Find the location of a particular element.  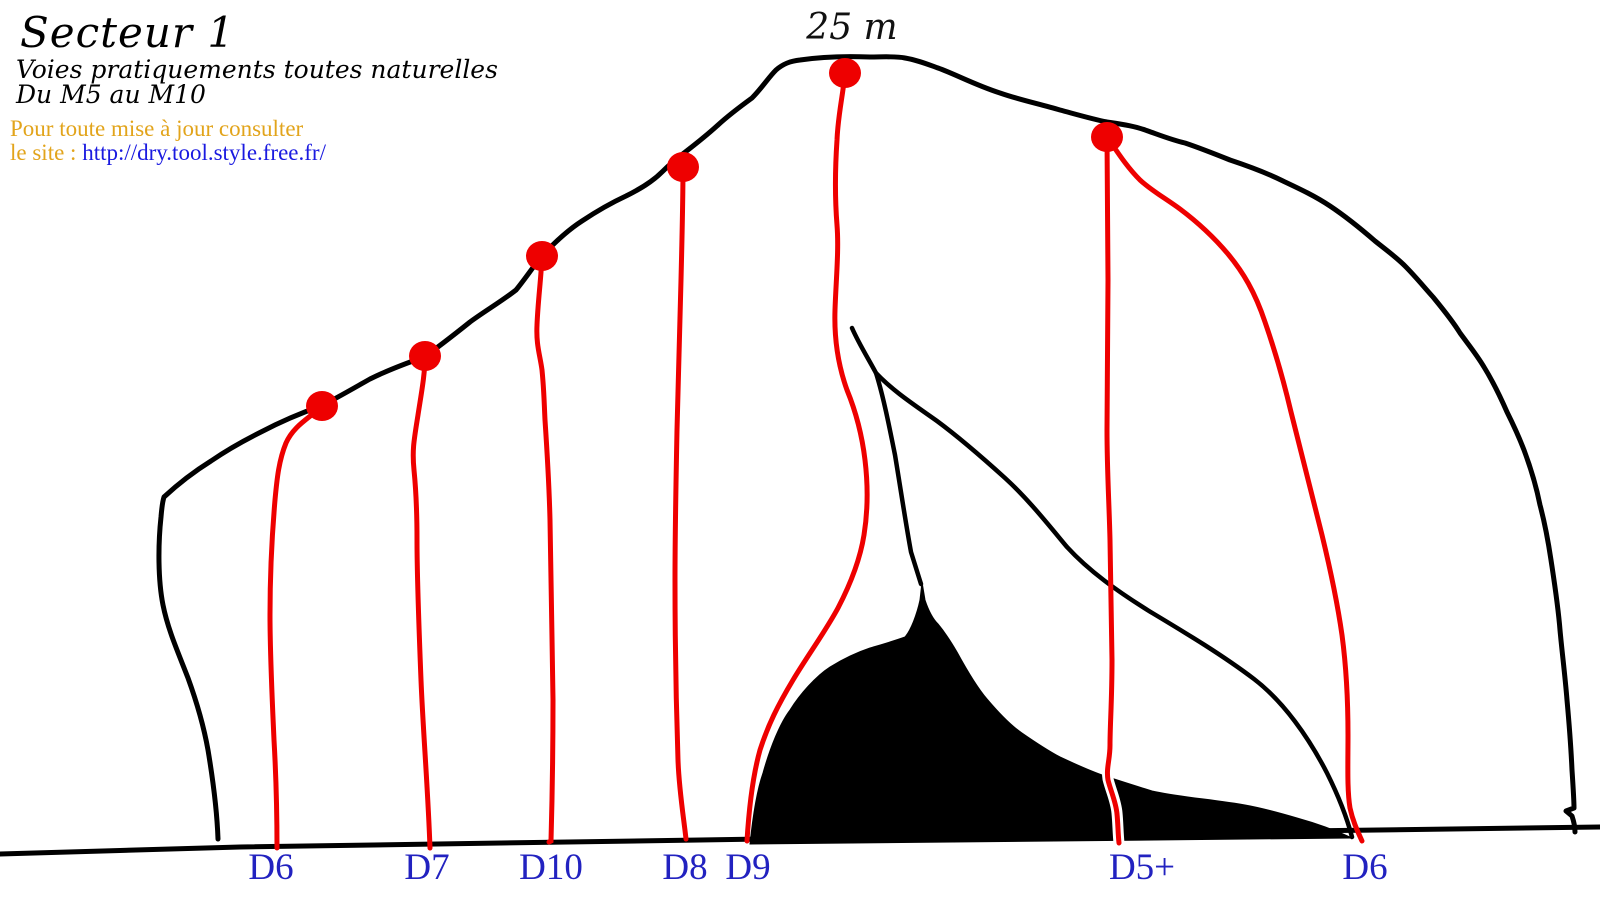

route-line-d9 is located at coordinates (807, 457).